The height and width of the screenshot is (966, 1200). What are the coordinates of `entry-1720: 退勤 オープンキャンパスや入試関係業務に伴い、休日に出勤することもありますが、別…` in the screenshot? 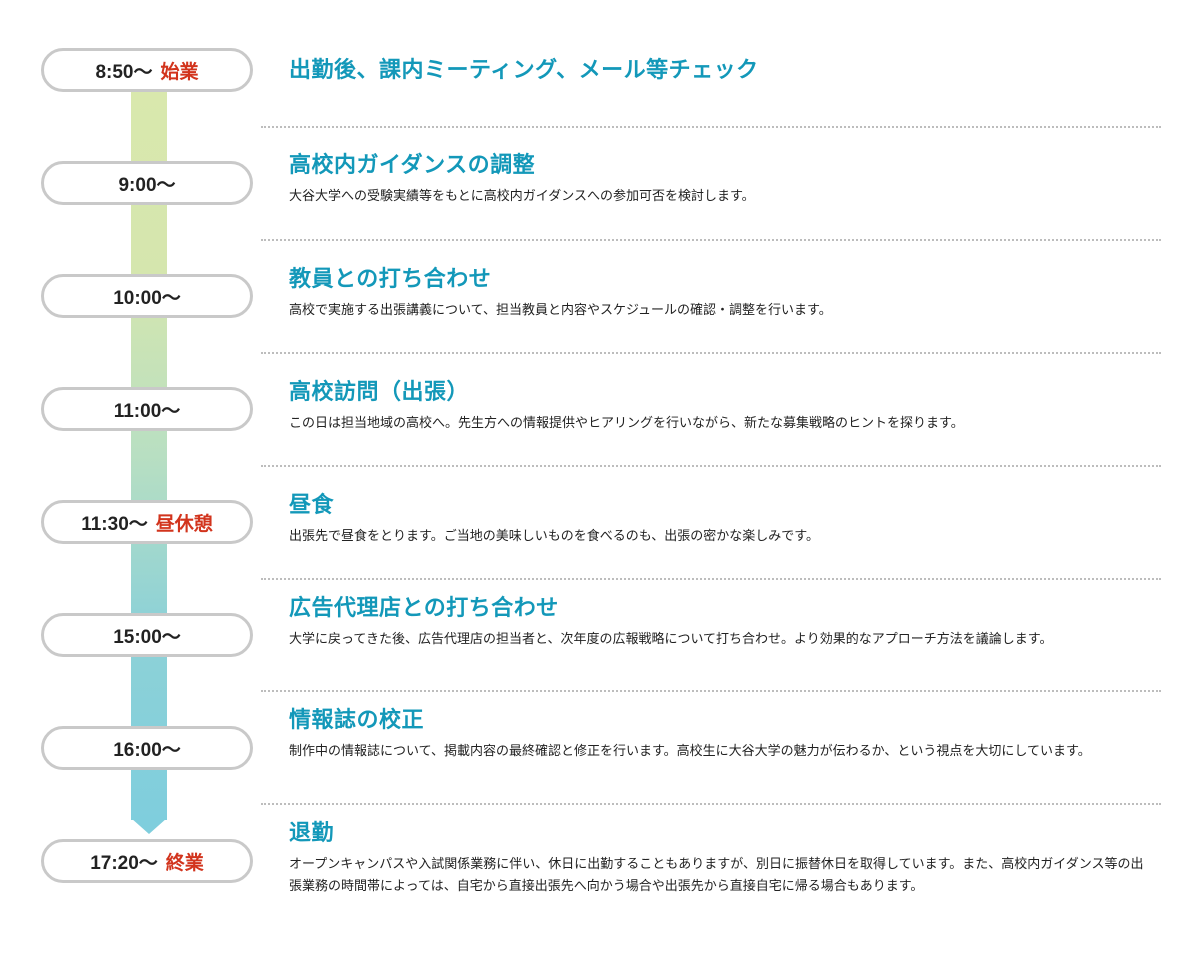 It's located at (719, 859).